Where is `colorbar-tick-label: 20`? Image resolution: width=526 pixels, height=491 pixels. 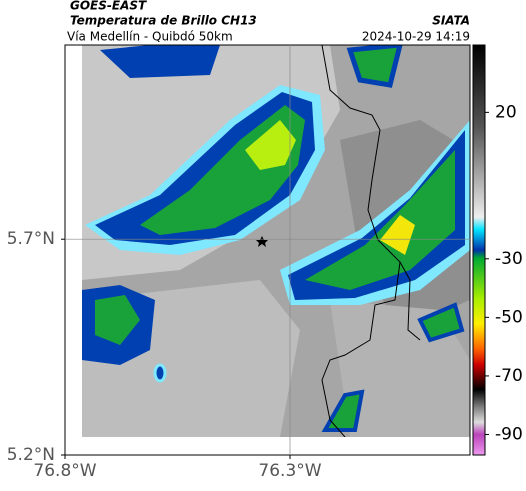 colorbar-tick-label: 20 is located at coordinates (506, 112).